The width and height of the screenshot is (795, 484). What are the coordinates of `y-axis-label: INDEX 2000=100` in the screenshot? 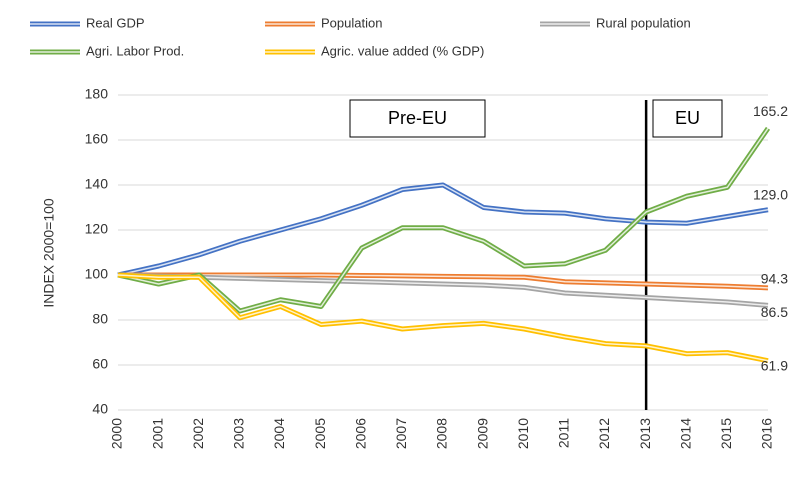 It's located at (49, 253).